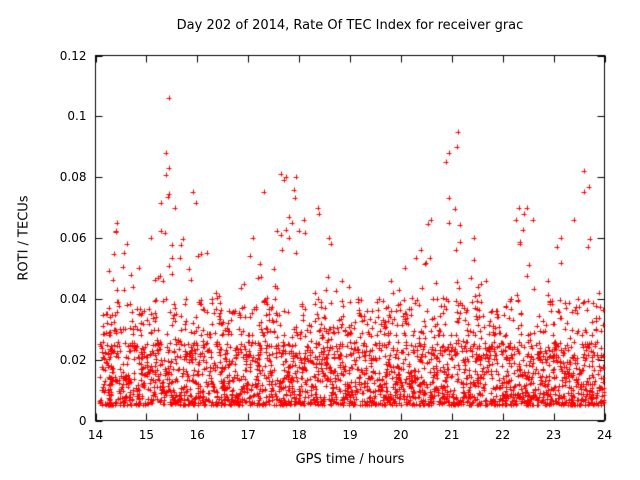  Describe the element at coordinates (73, 177) in the screenshot. I see `y-tick-label: 0.08` at that location.